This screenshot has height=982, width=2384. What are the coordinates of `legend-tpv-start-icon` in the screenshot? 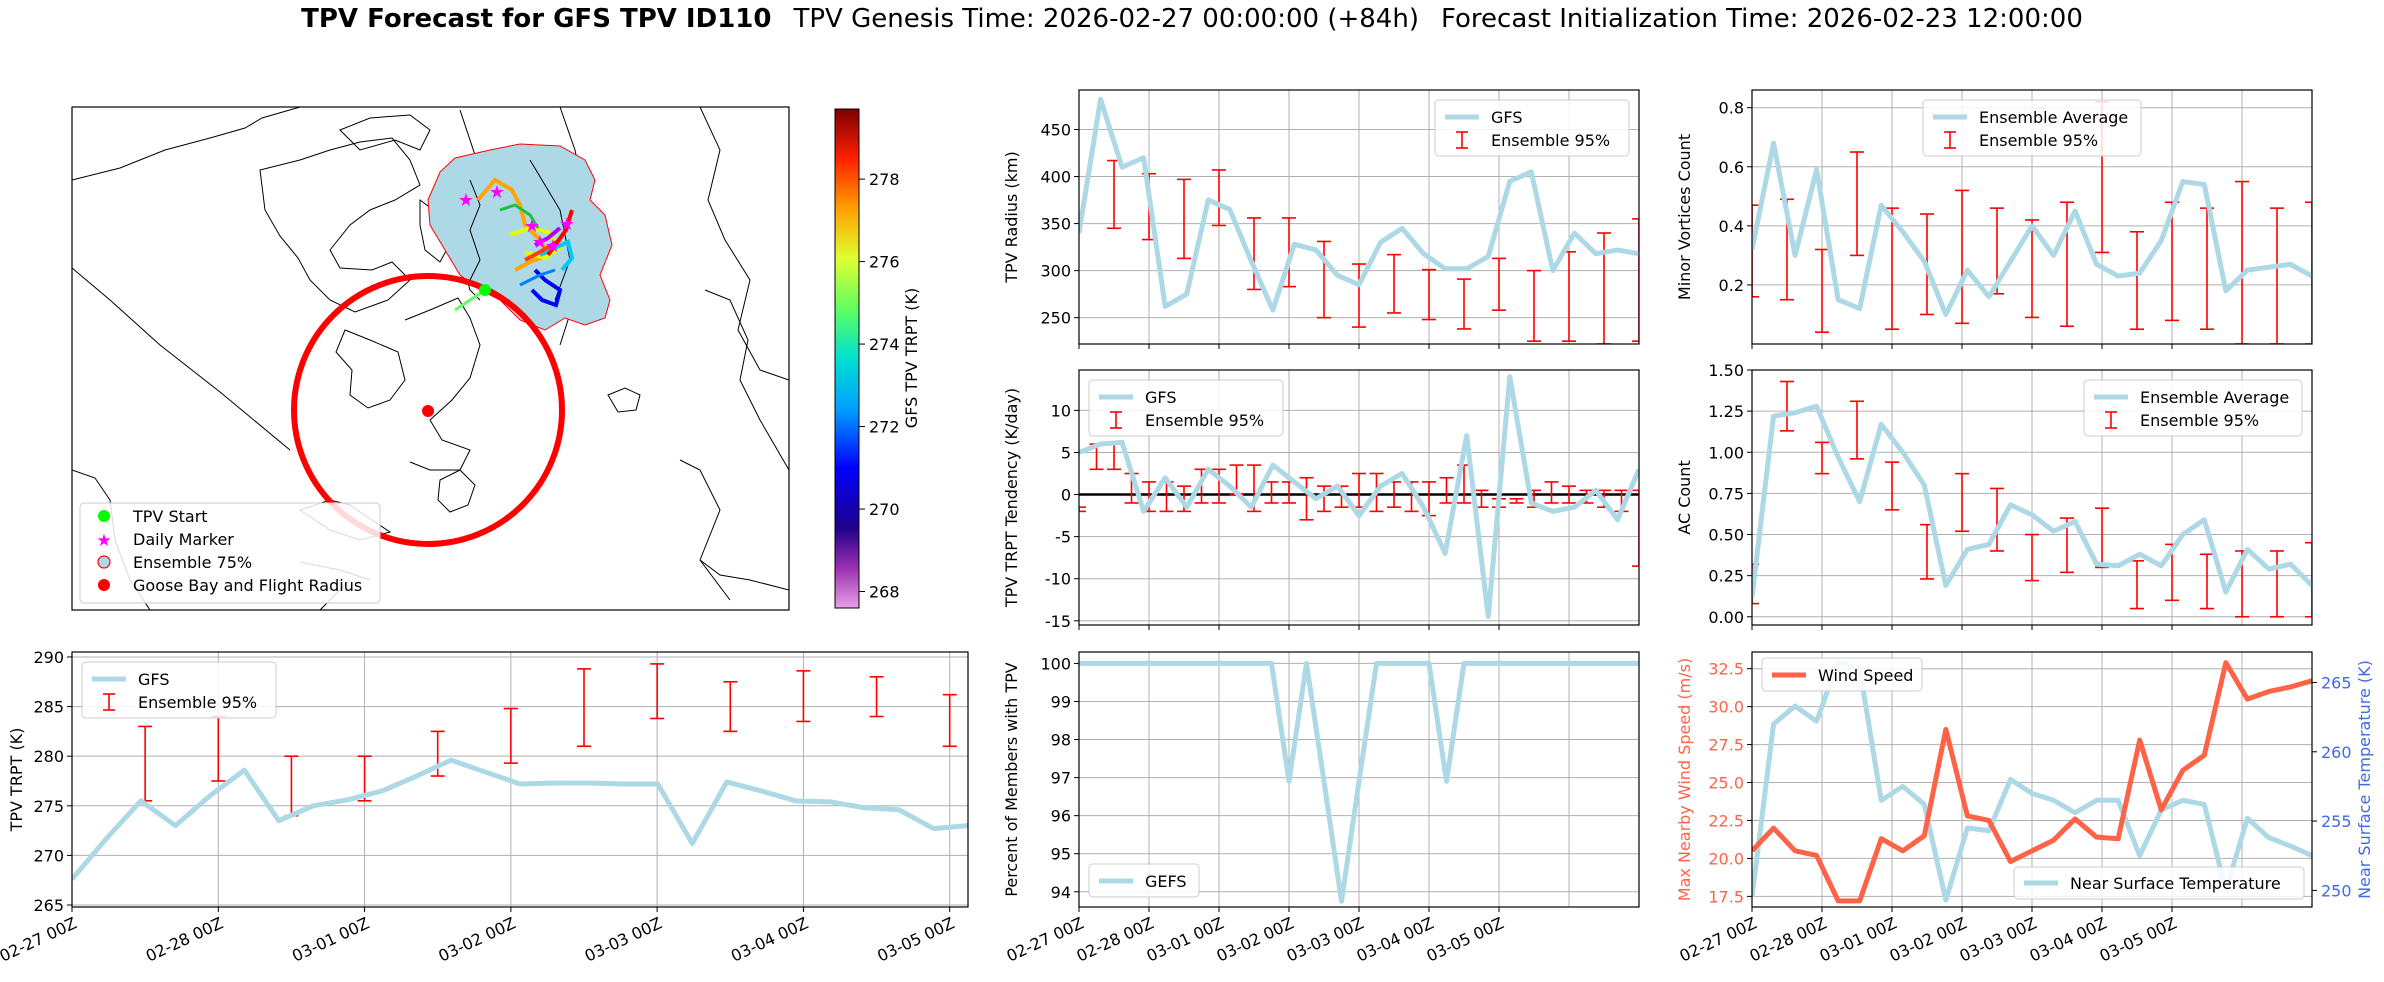 It's located at (104, 516).